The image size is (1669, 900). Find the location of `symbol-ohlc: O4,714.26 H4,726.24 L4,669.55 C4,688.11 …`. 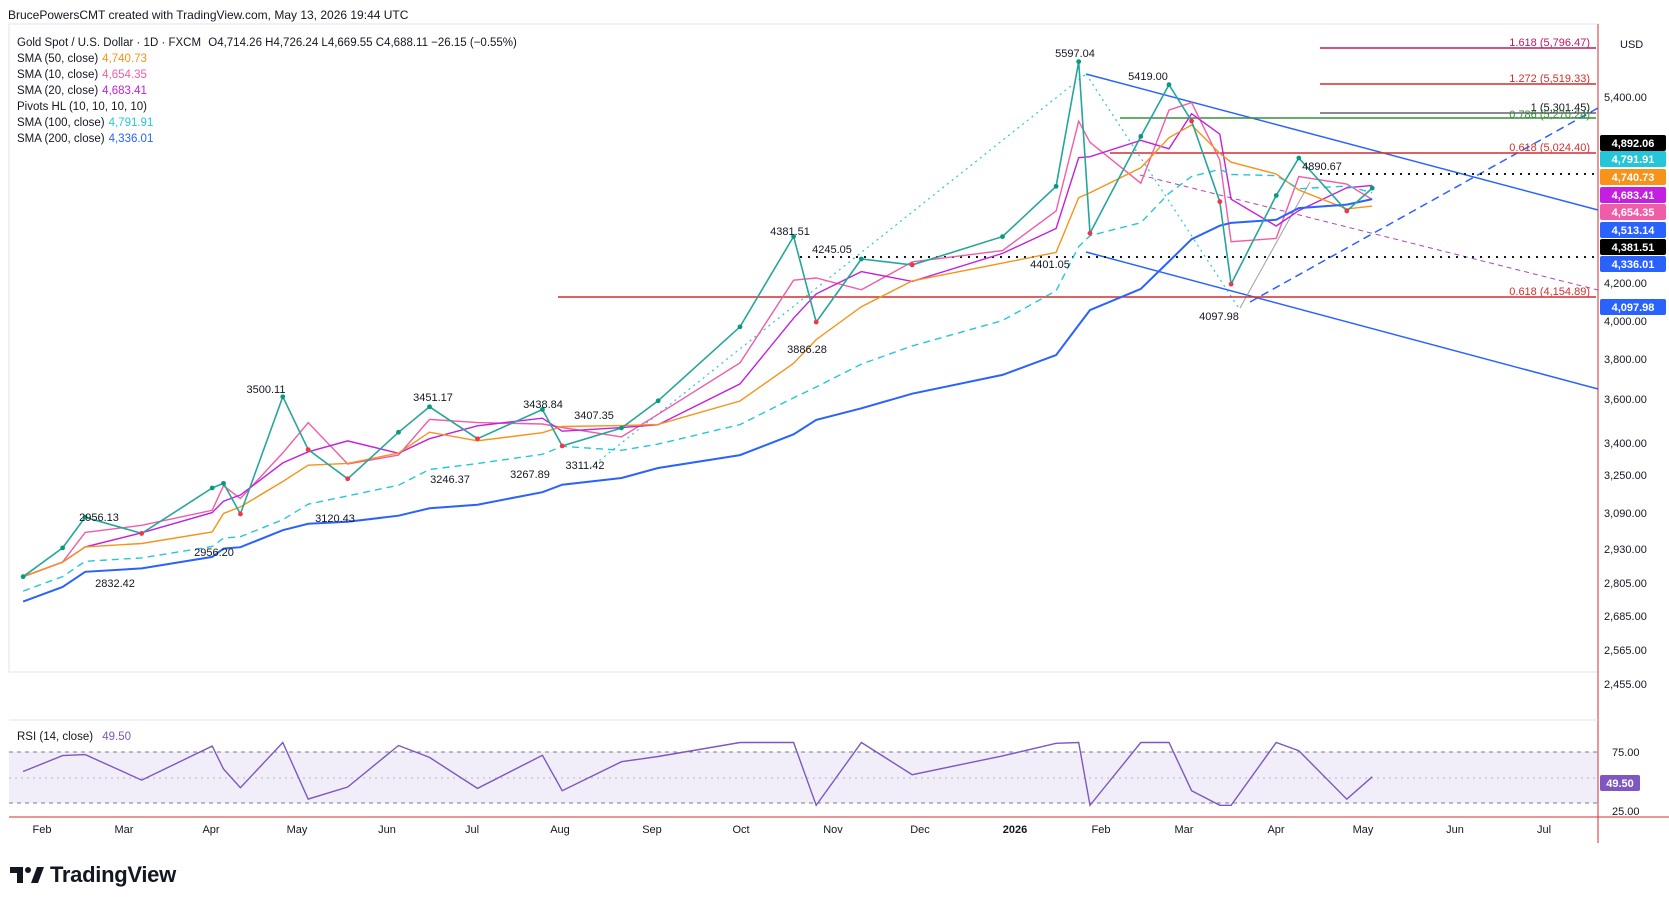

symbol-ohlc: O4,714.26 H4,726.24 L4,669.55 C4,688.11 … is located at coordinates (362, 43).